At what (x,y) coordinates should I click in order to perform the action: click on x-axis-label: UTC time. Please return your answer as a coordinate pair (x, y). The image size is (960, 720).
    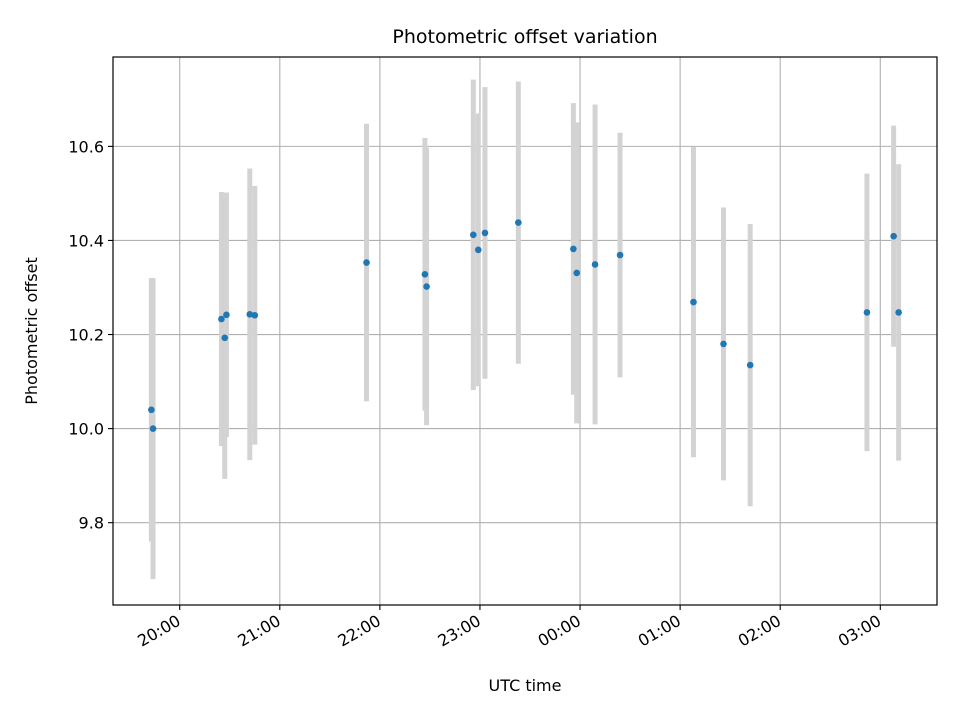
    Looking at the image, I should click on (525, 685).